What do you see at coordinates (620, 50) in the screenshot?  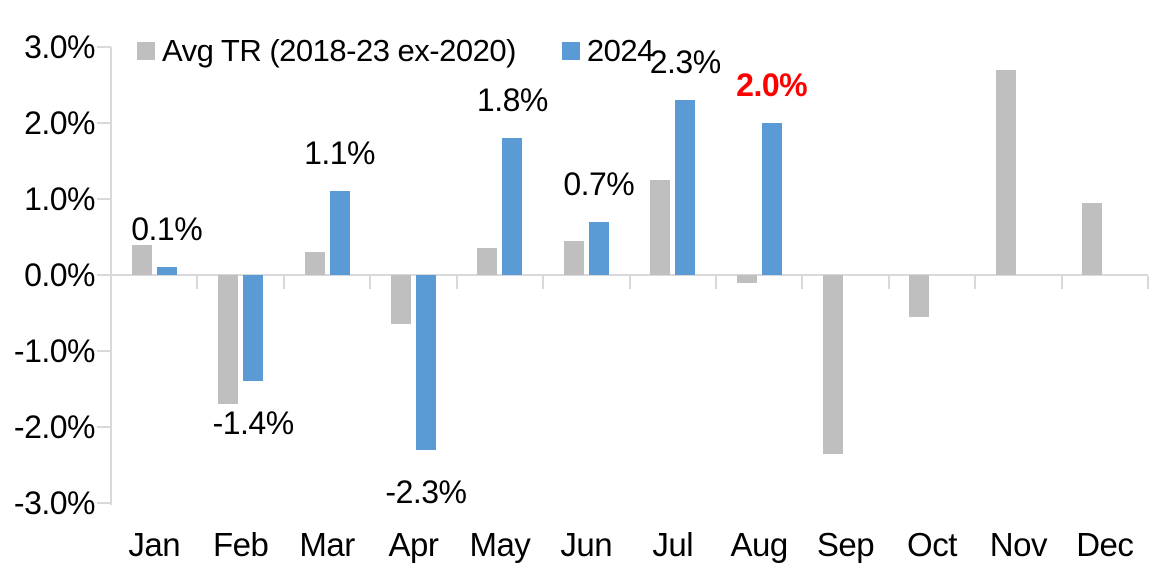 I see `legend-label-2024: 2024` at bounding box center [620, 50].